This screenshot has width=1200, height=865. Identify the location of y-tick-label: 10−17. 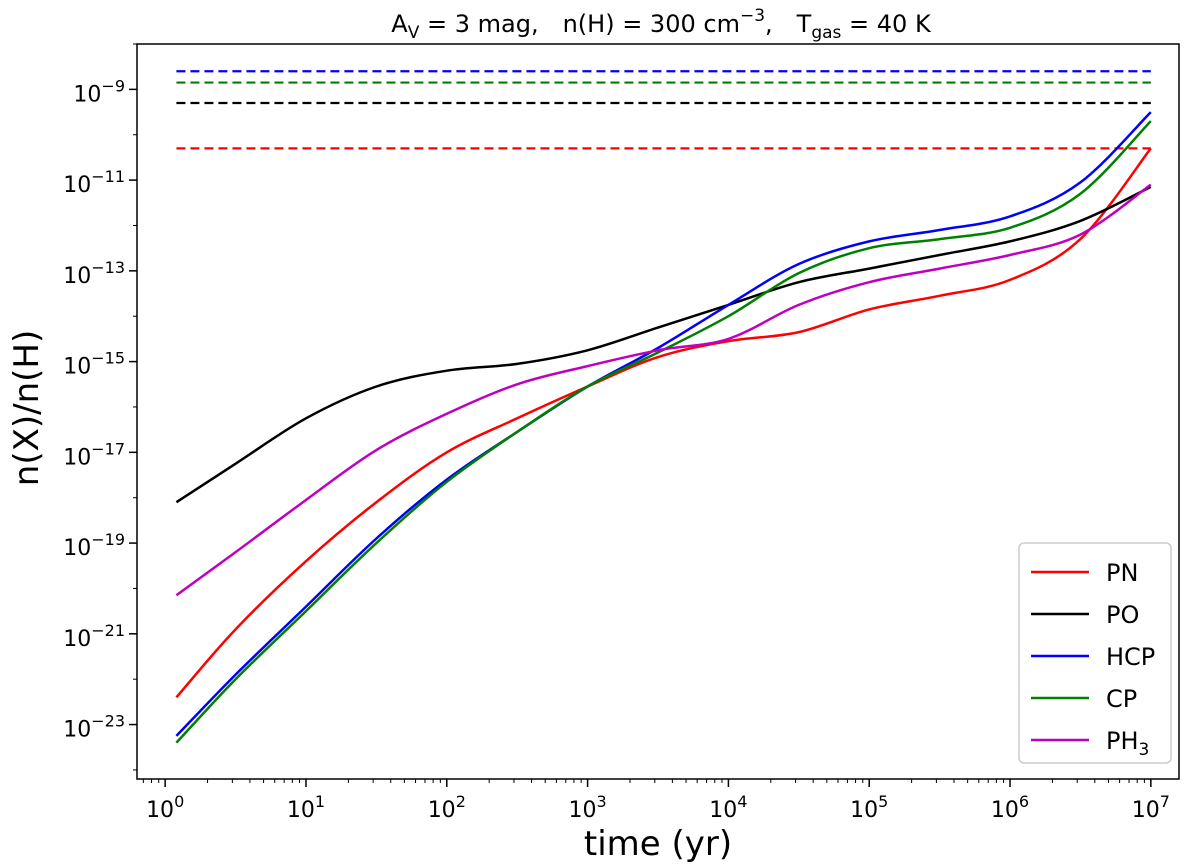
(94, 454).